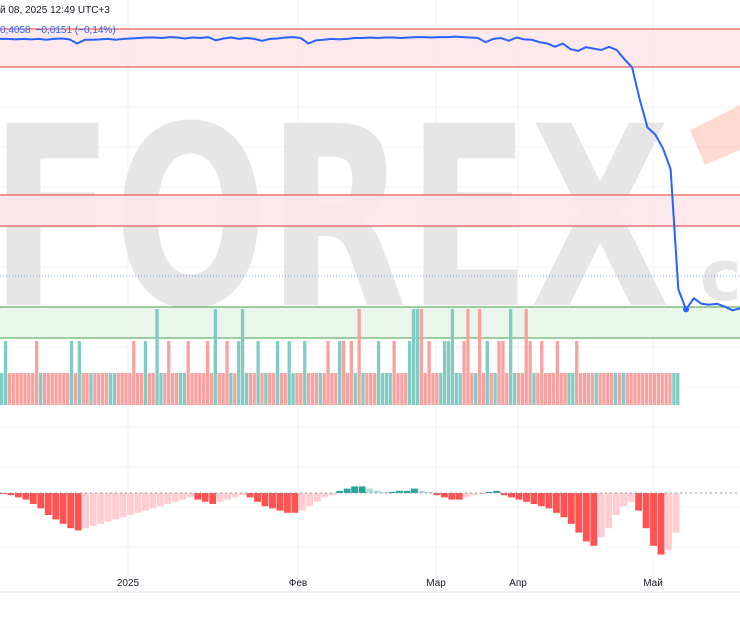  I want to click on watermark-arrow-shape, so click(715, 135).